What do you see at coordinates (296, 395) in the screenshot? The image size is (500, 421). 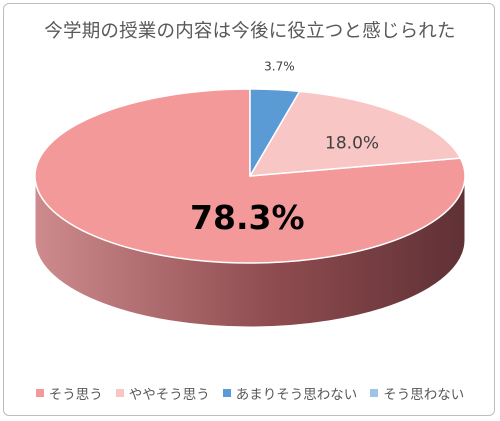 I see `legend-label-2: あまりそう思わない` at bounding box center [296, 395].